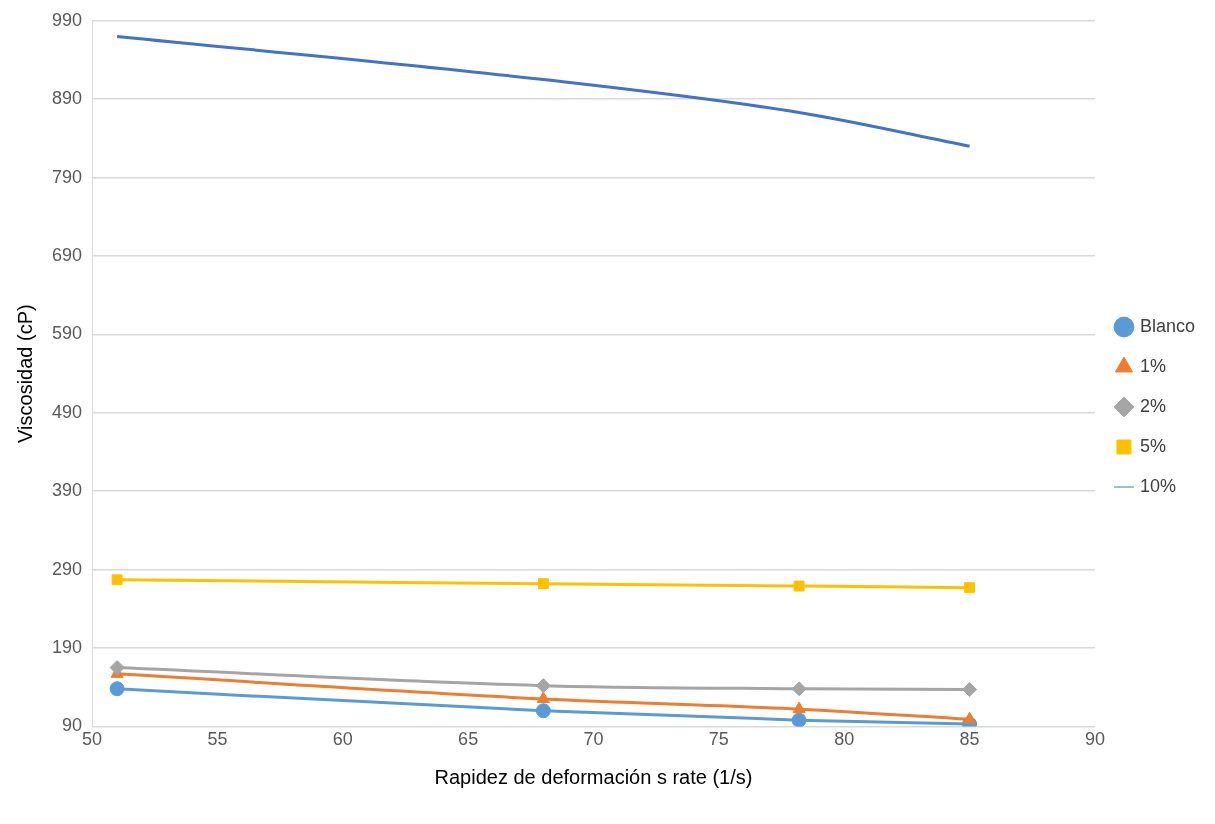 The image size is (1215, 824). Describe the element at coordinates (468, 739) in the screenshot. I see `x-tick-label: 65` at that location.